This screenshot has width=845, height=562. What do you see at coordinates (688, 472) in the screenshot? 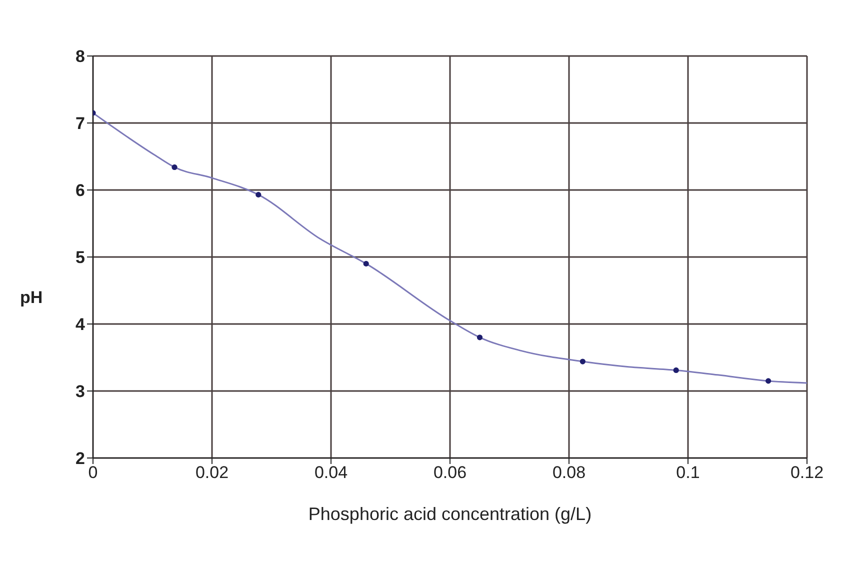
I see `x-tick-label: 0.1` at bounding box center [688, 472].